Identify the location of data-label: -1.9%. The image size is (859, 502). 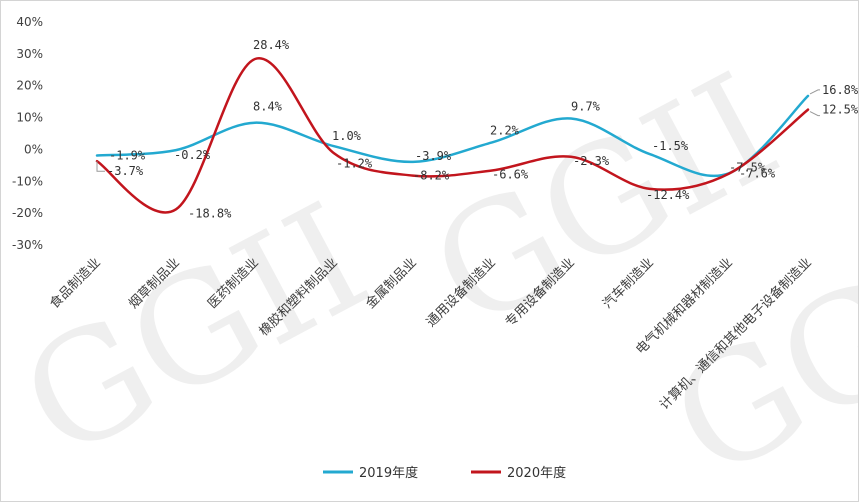
(127, 155).